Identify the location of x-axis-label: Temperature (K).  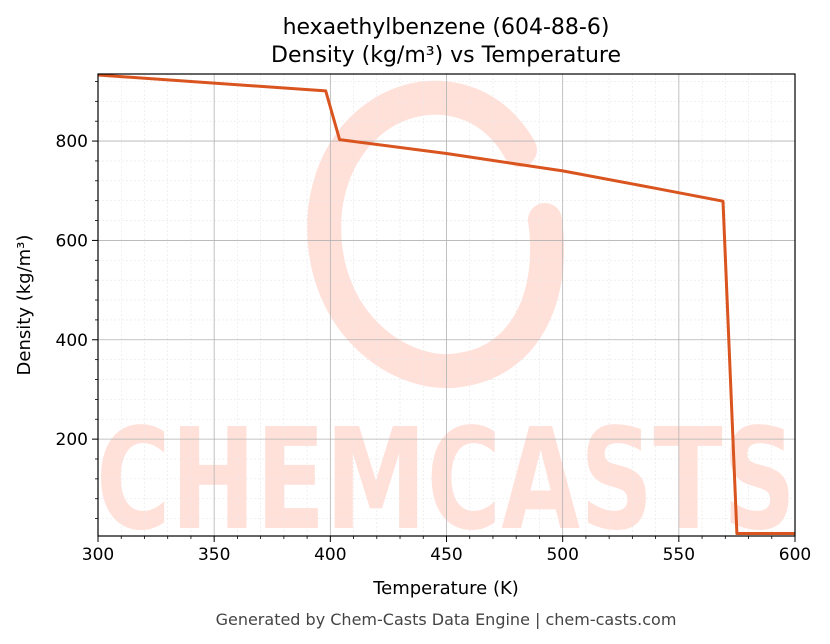
(445, 588).